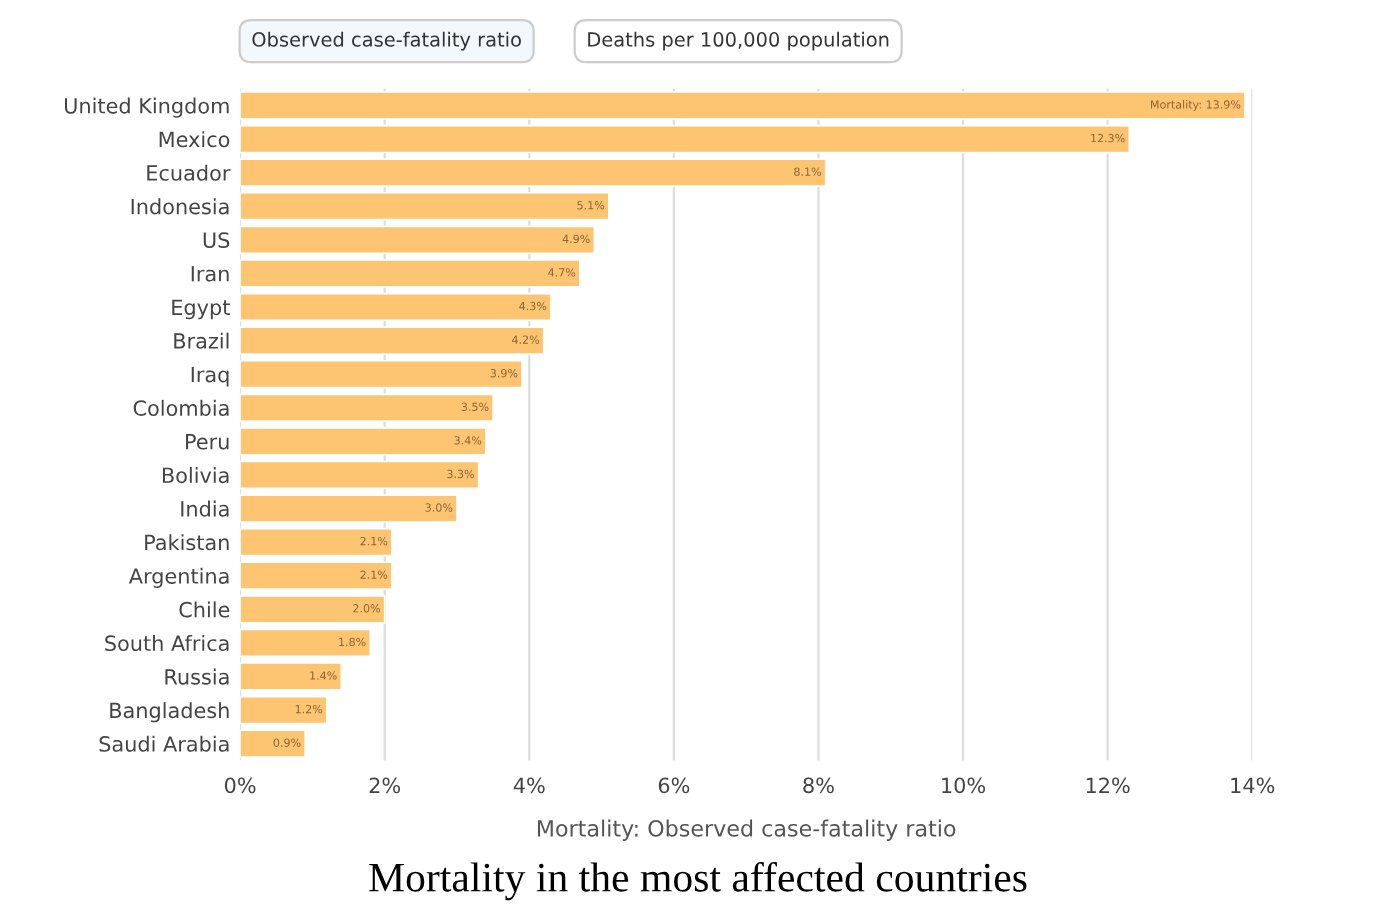 The width and height of the screenshot is (1396, 914). What do you see at coordinates (169, 712) in the screenshot?
I see `y-tick-label: Bangladesh` at bounding box center [169, 712].